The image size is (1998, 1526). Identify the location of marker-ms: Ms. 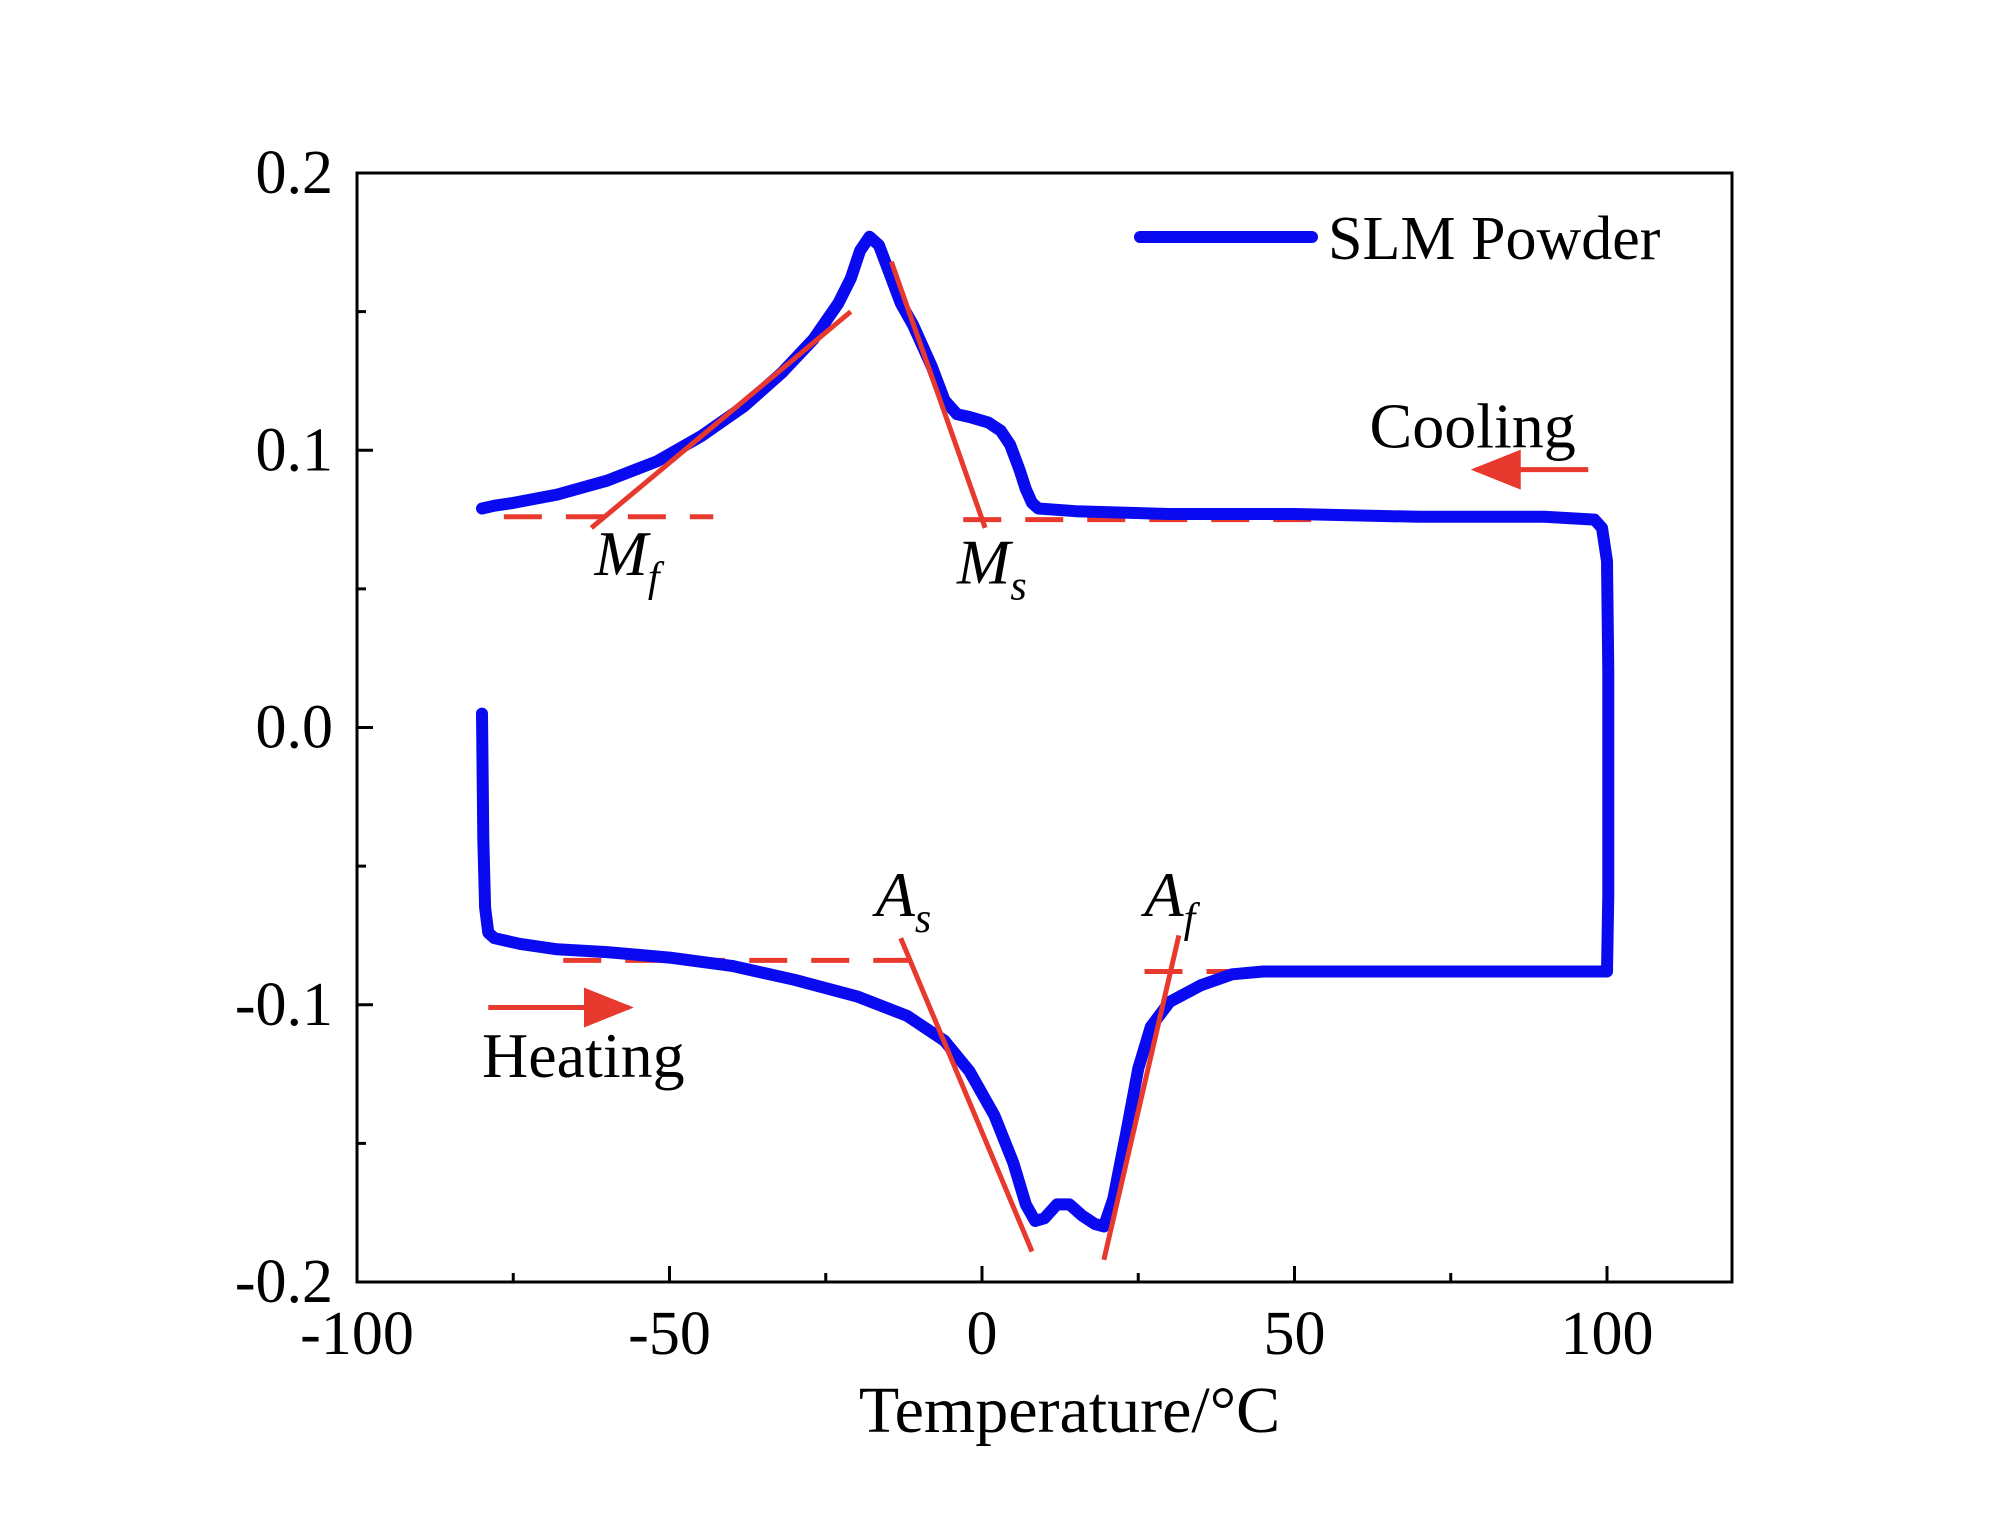
(991, 567).